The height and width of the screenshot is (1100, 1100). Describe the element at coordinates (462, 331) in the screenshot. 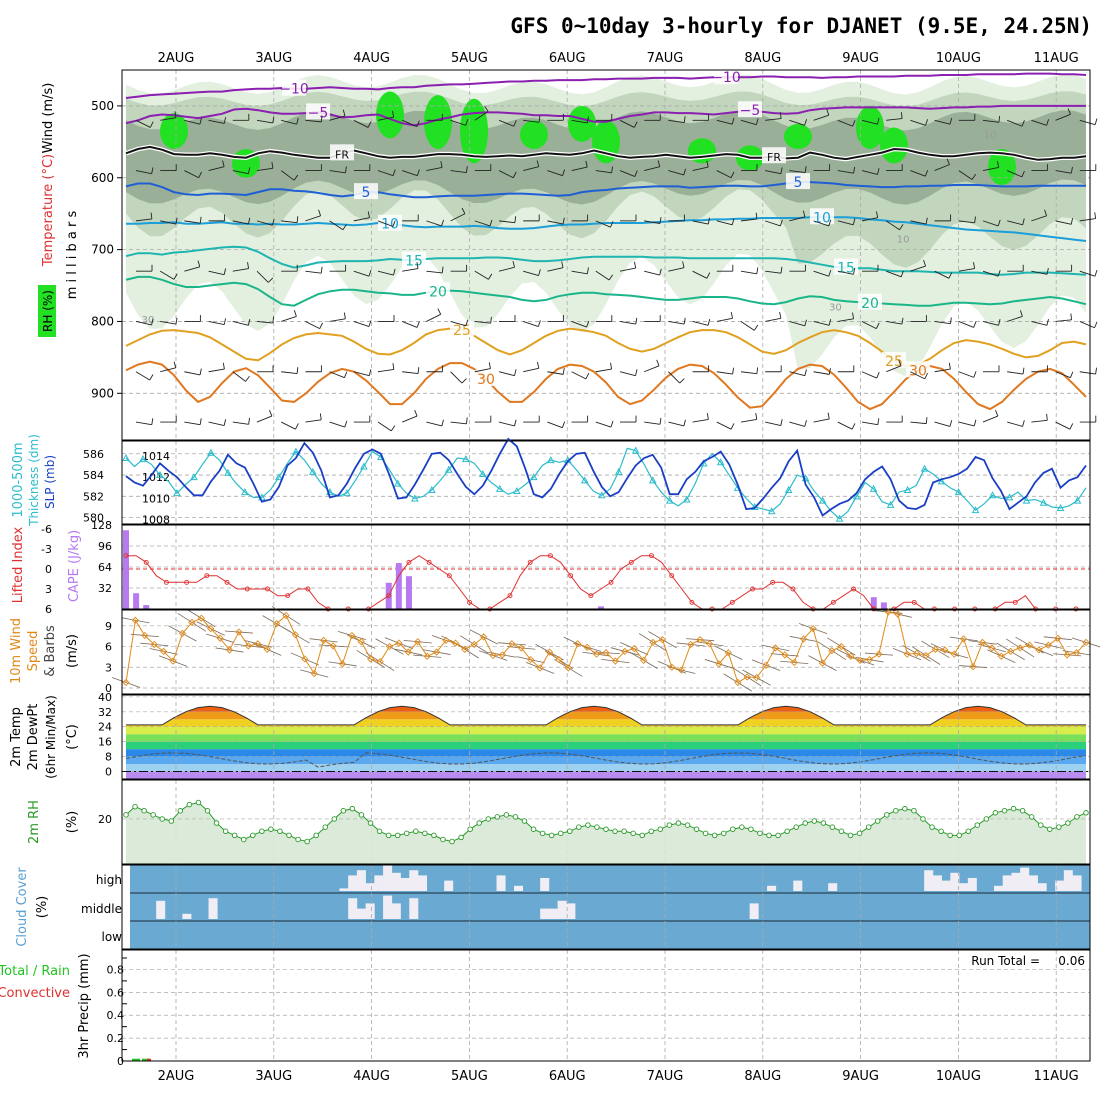

I see `isotherm-label: 25` at that location.